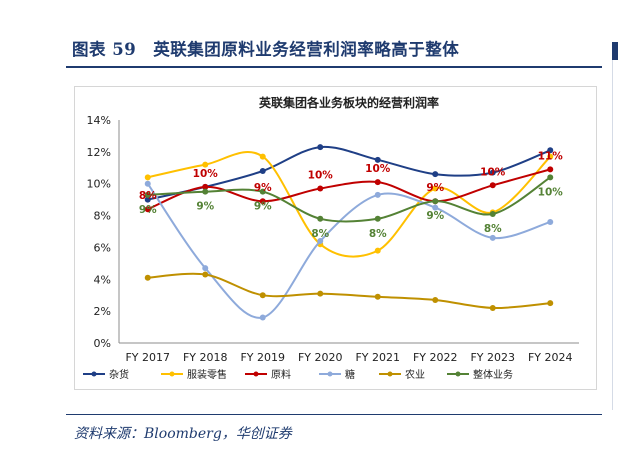 This screenshot has width=620, height=452. What do you see at coordinates (415, 374) in the screenshot?
I see `legend-label: 农业` at bounding box center [415, 374].